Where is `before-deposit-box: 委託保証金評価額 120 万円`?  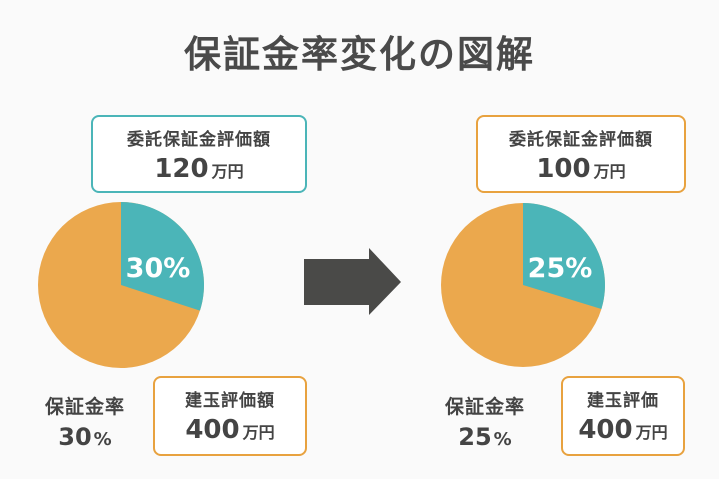
before-deposit-box: 委託保証金評価額 120 万円 is located at coordinates (199, 154).